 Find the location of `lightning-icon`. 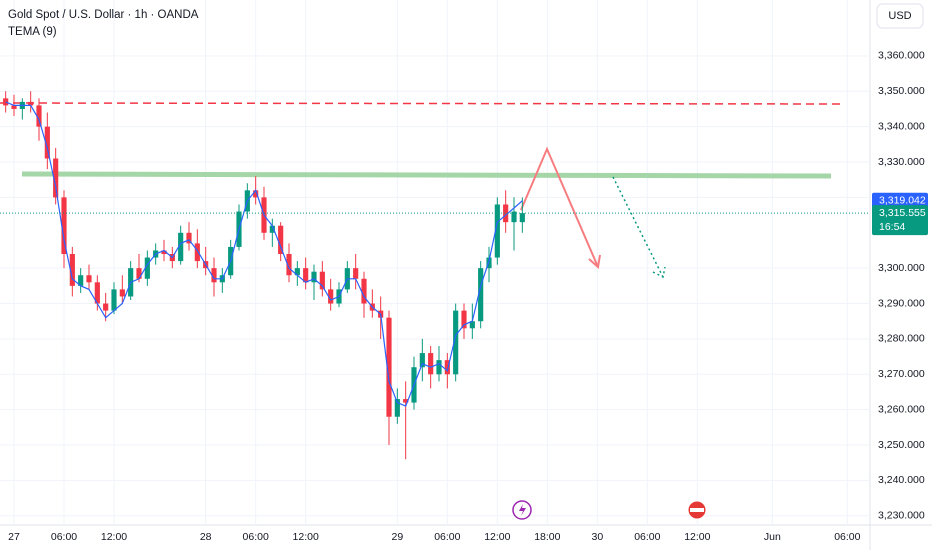

lightning-icon is located at coordinates (522, 510).